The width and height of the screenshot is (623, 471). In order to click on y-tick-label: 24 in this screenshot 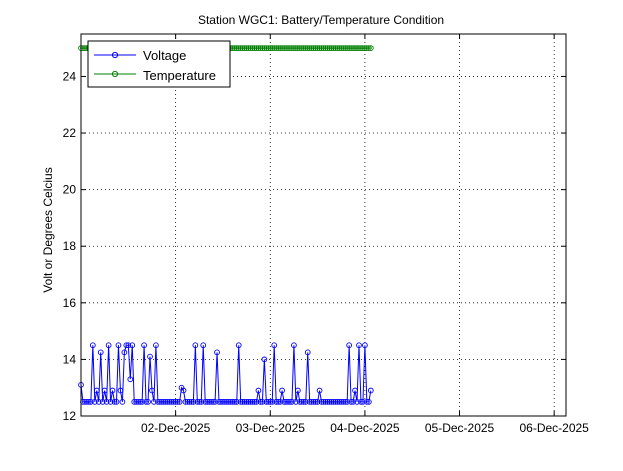, I will do `click(70, 76)`.